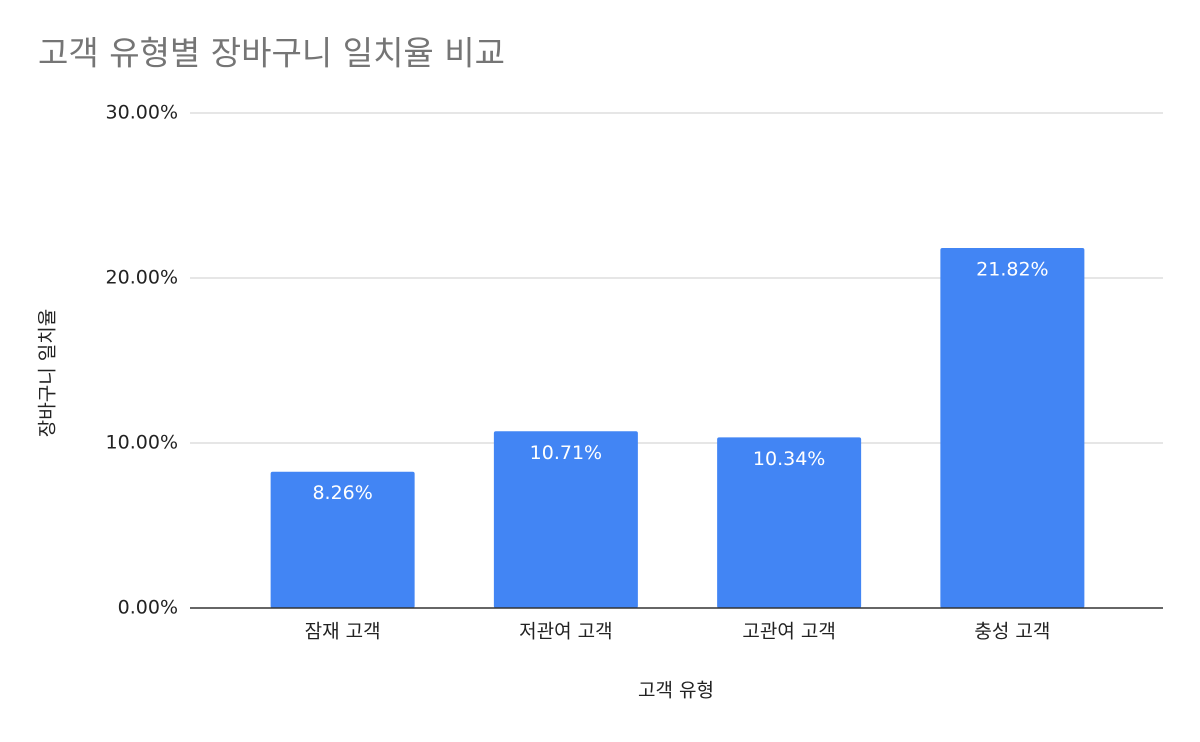 The image size is (1200, 742). I want to click on x-axis-title: 고객 유형, so click(676, 691).